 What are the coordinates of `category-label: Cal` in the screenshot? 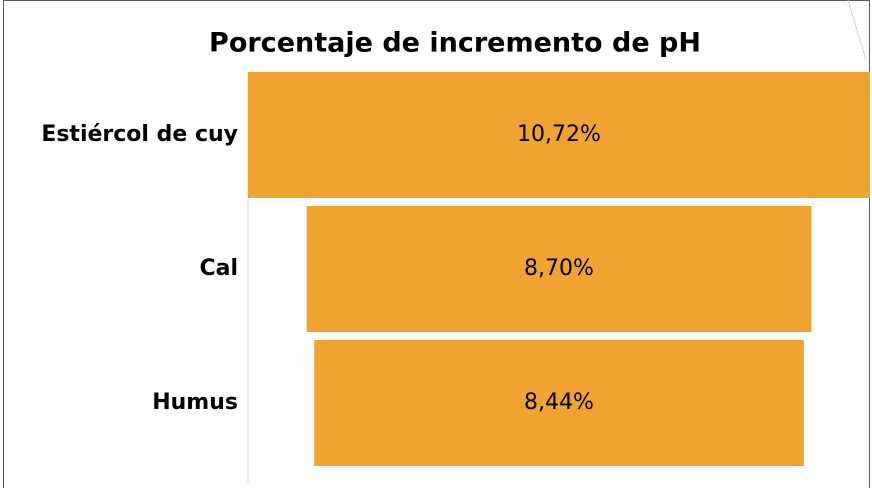 It's located at (218, 268).